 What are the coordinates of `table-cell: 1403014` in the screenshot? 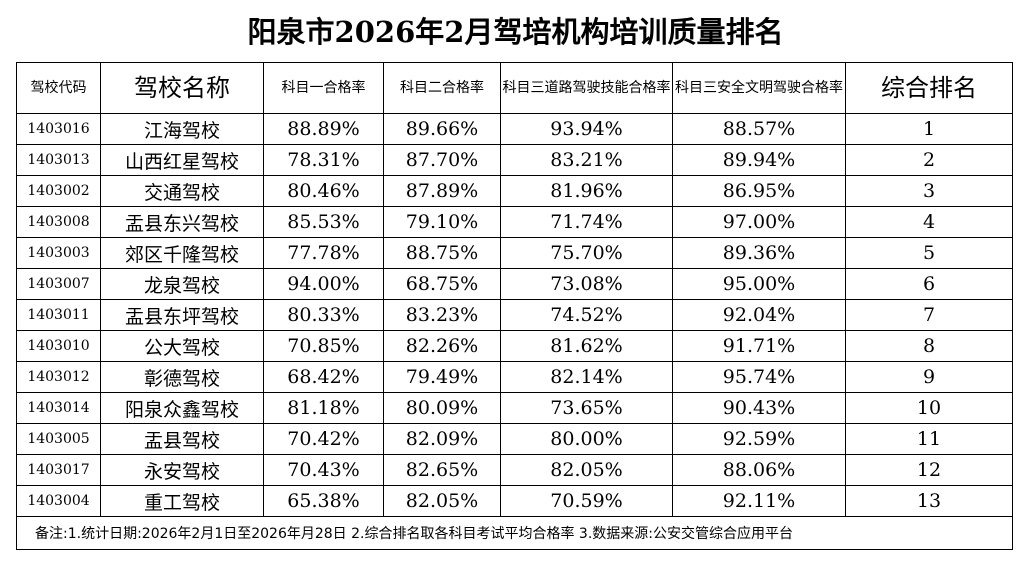 It's located at (58, 408).